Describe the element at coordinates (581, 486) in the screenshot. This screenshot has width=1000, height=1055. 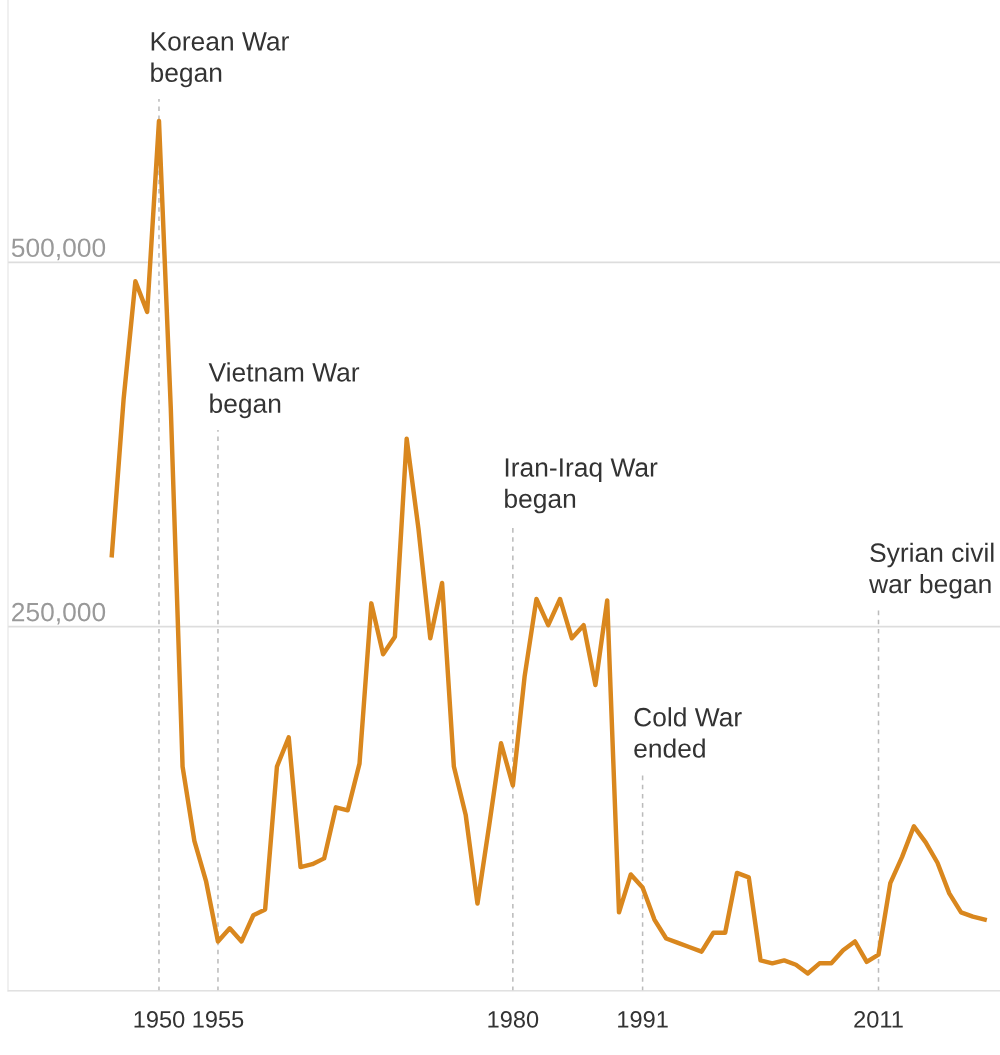
I see `ref-line-label: Iran-Iraq War began` at that location.